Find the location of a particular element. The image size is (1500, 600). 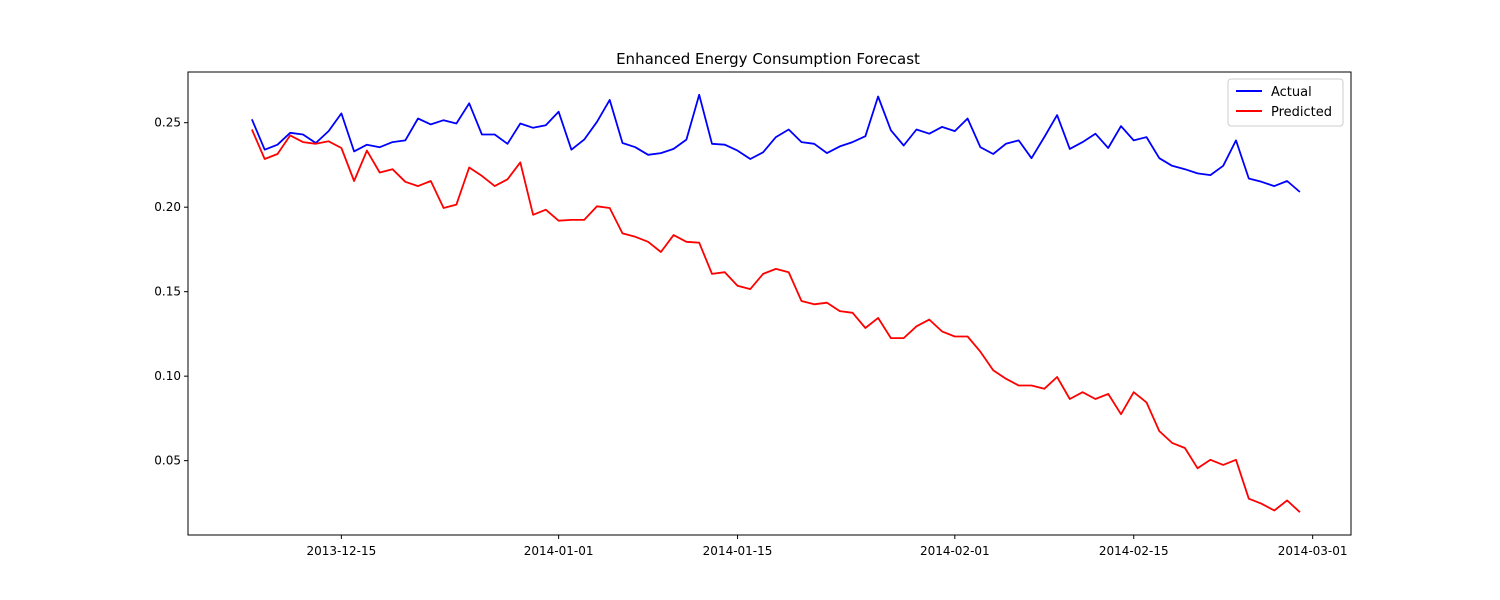

legend: Actual Predicted is located at coordinates (1285, 102).